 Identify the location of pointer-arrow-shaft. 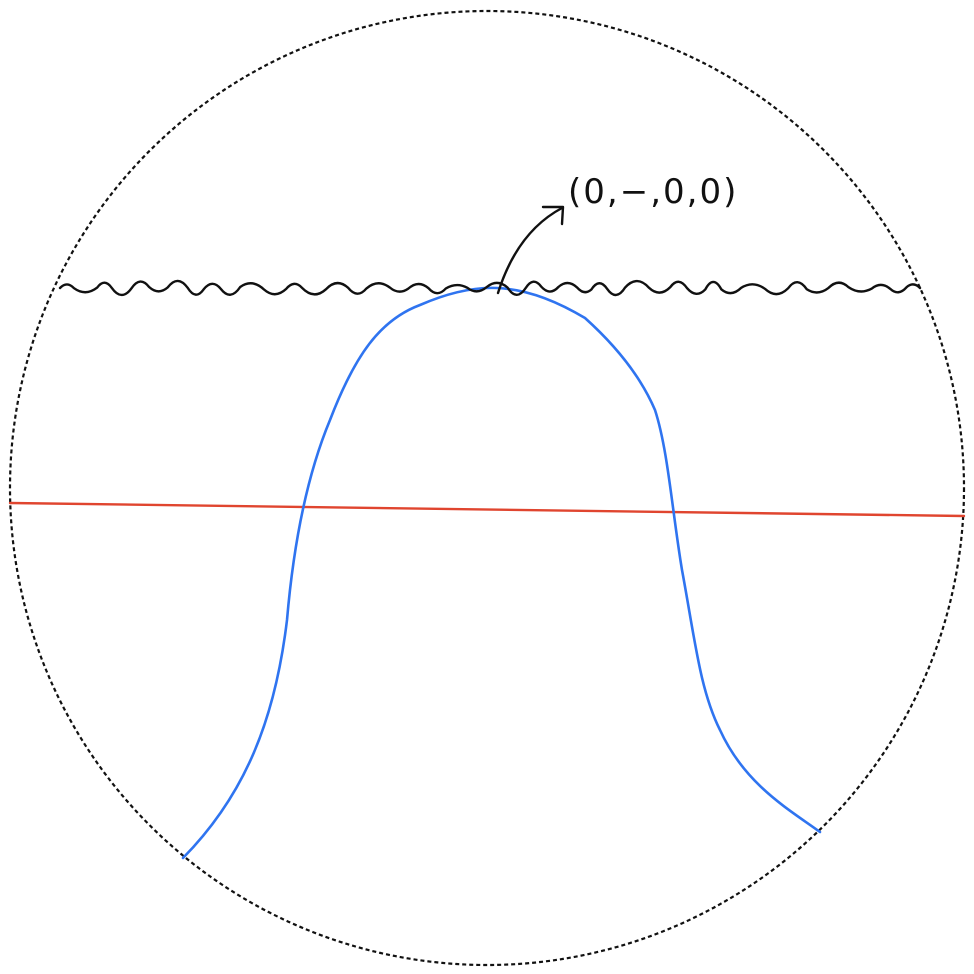
(530, 250).